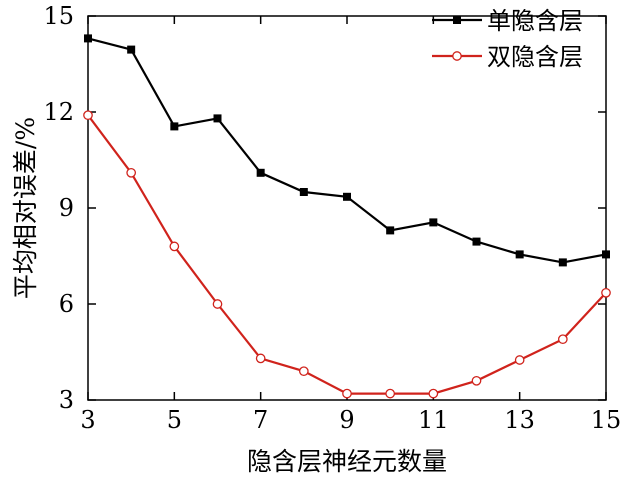  I want to click on x-tick-label: 3, so click(87, 420).